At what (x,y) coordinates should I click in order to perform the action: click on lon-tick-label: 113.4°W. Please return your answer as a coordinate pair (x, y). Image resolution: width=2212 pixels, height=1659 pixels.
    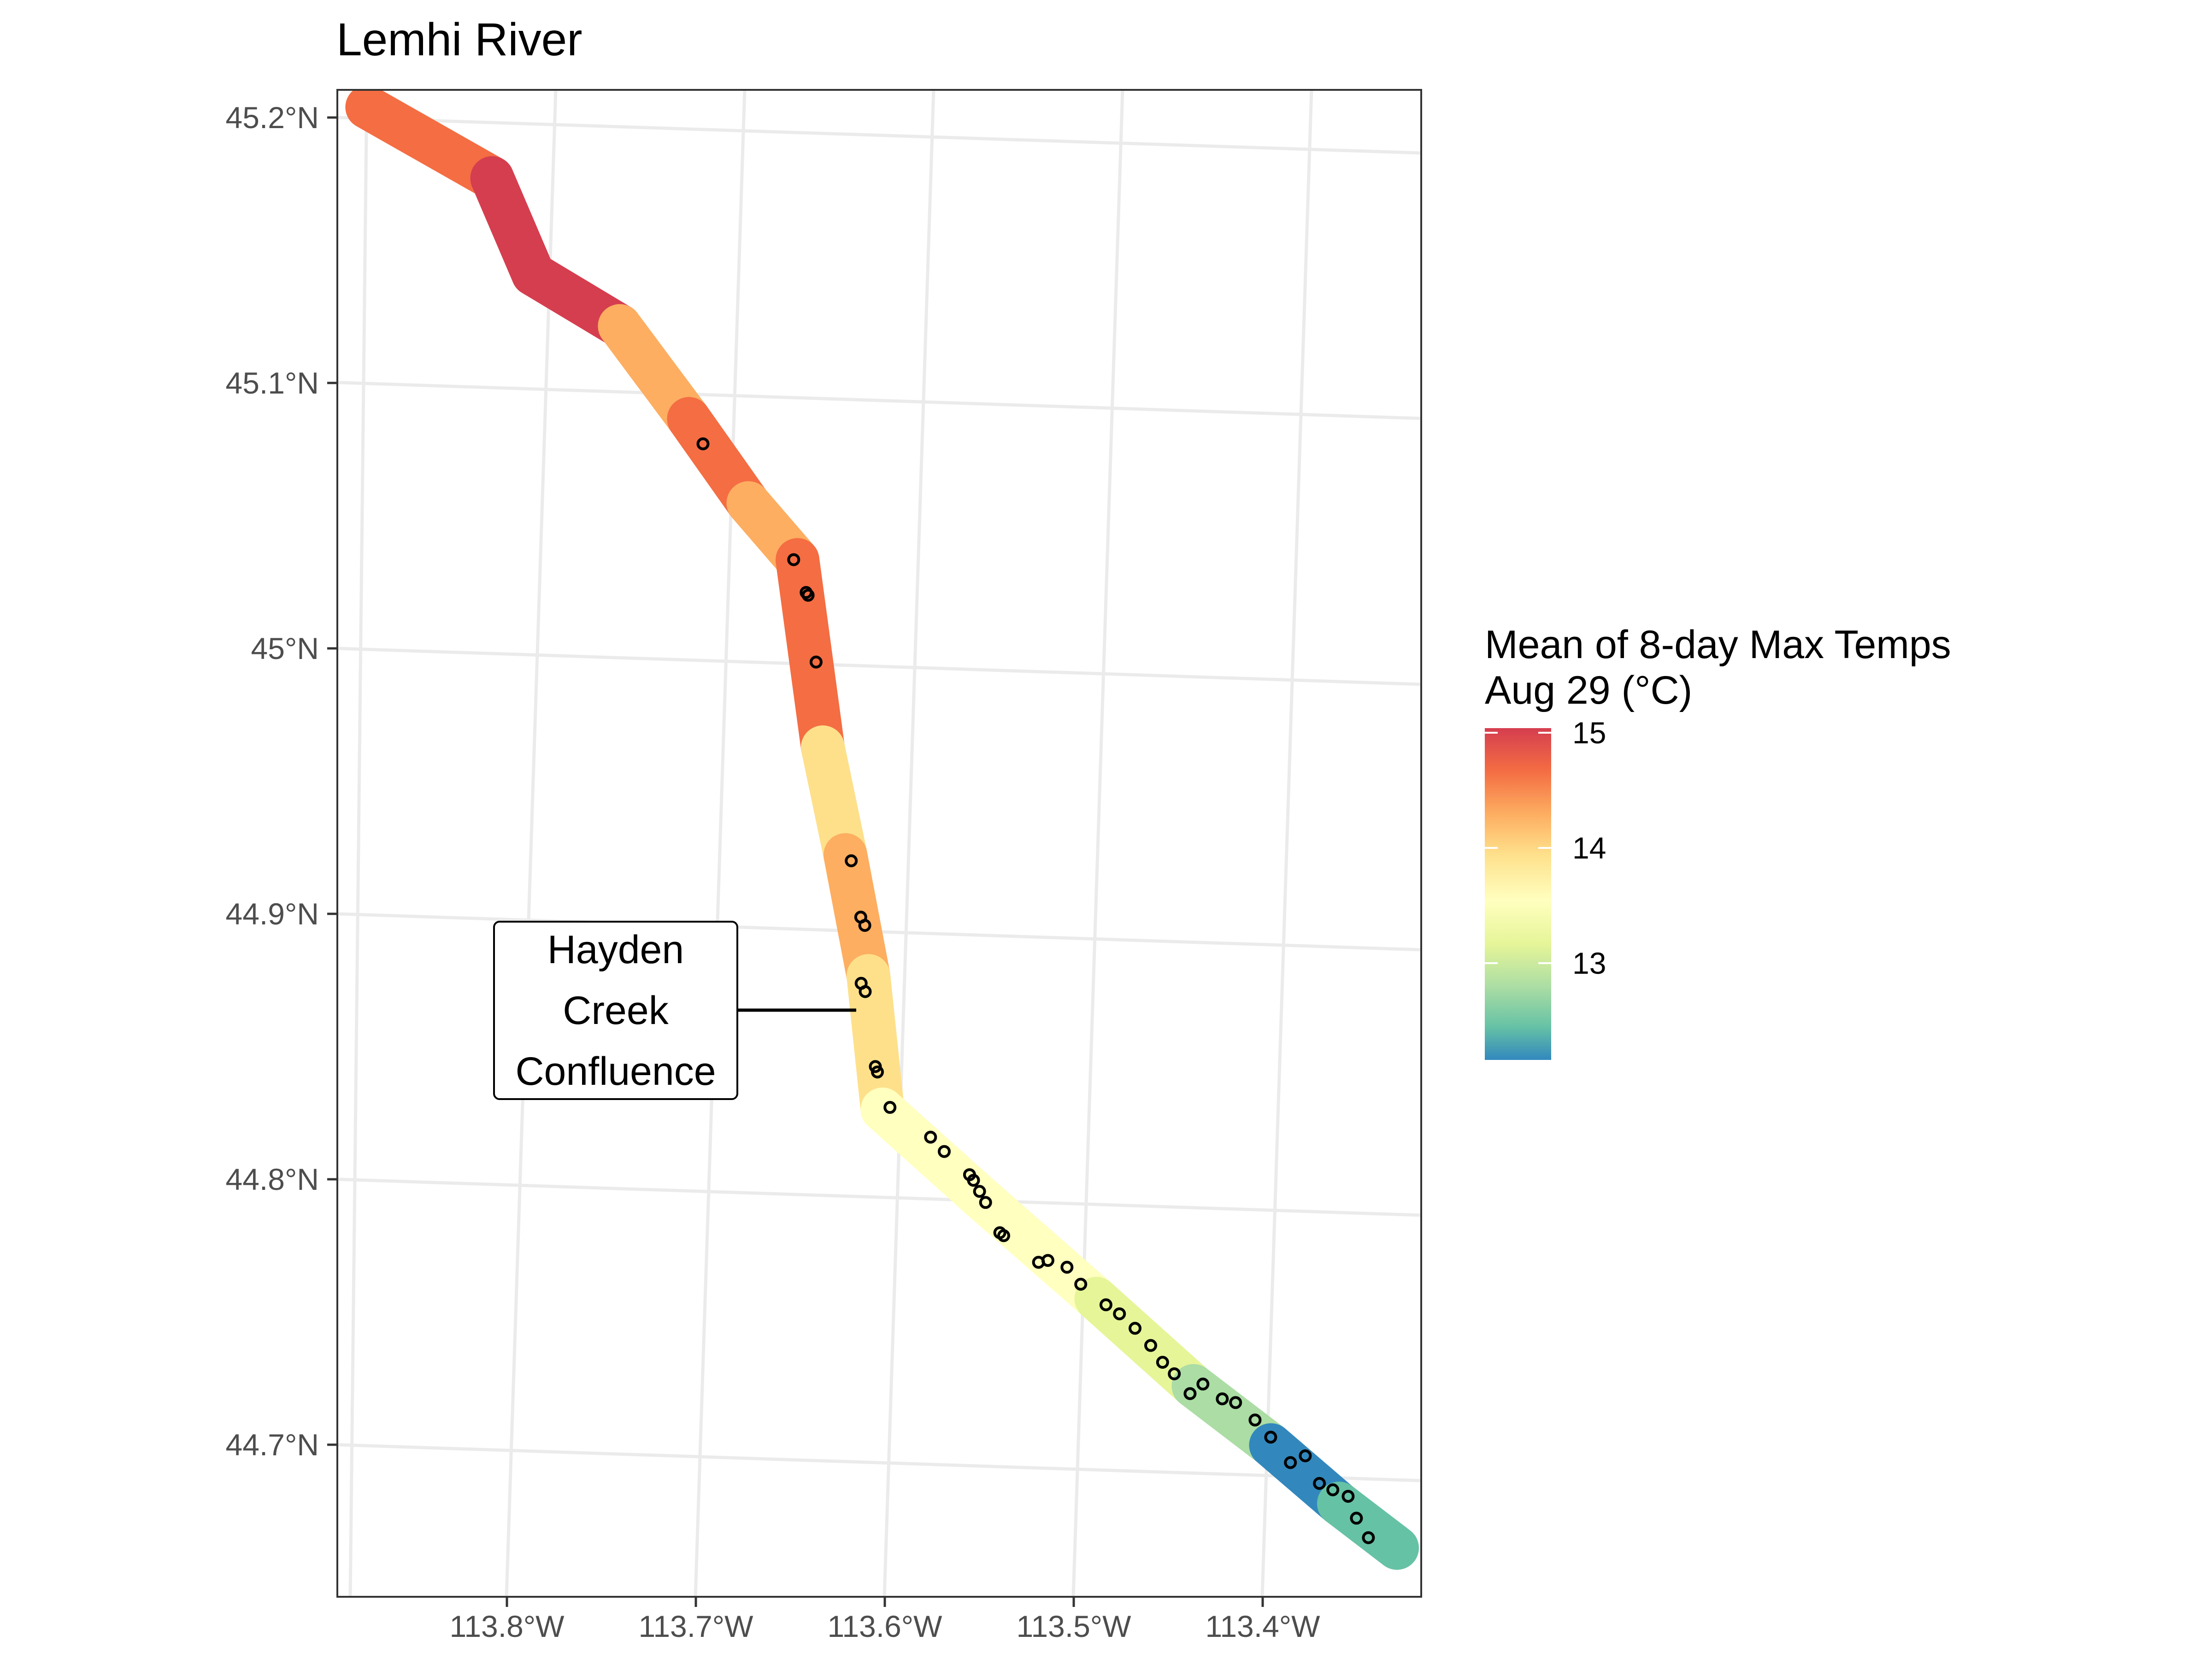
    Looking at the image, I should click on (1263, 1626).